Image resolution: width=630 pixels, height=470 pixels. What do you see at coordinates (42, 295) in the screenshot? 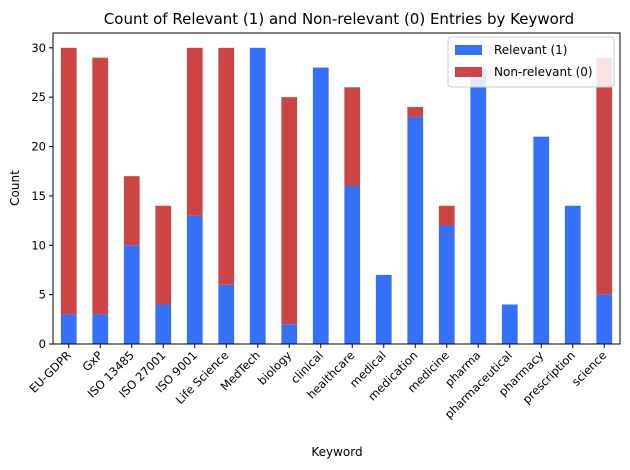
I see `y-tick-label: 5` at bounding box center [42, 295].